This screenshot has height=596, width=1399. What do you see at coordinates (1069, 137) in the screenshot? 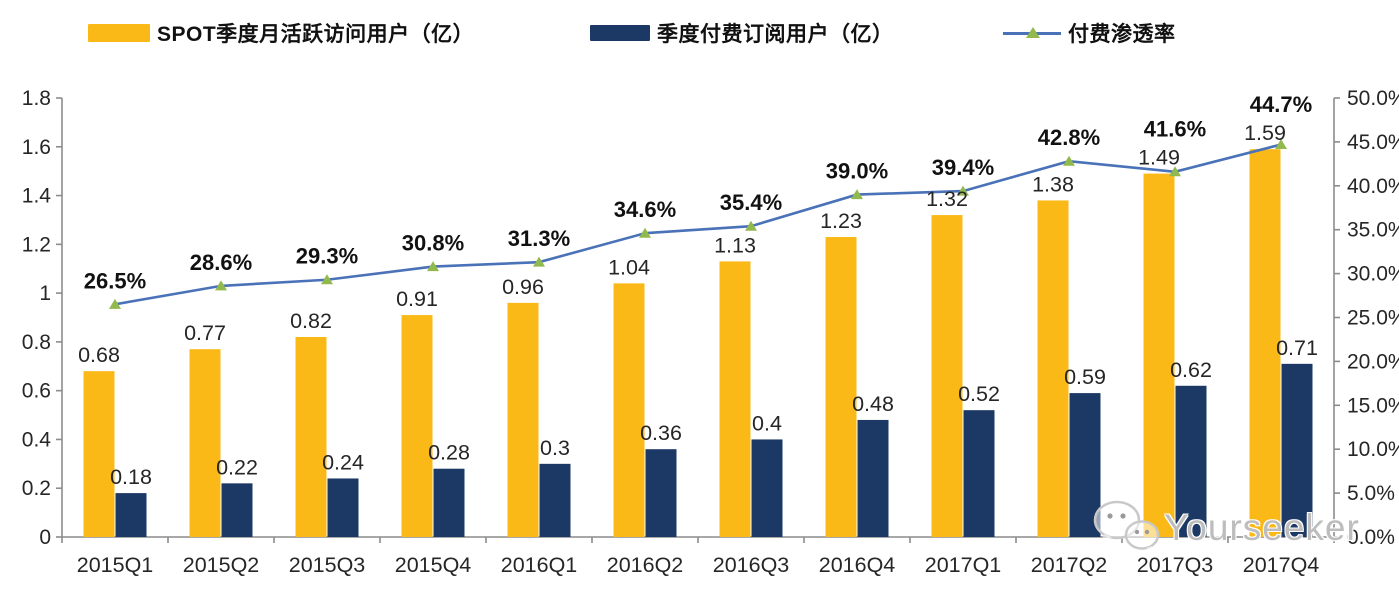
I see `penetration-pct-label: 42.8%` at bounding box center [1069, 137].